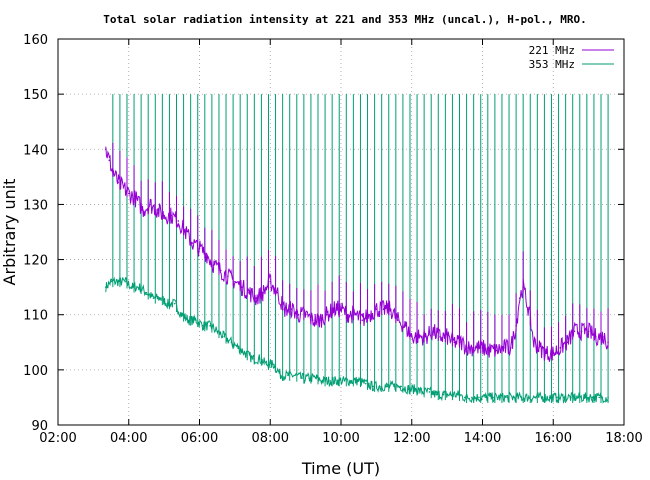  What do you see at coordinates (35, 95) in the screenshot?
I see `y-tick-label: 150` at bounding box center [35, 95].